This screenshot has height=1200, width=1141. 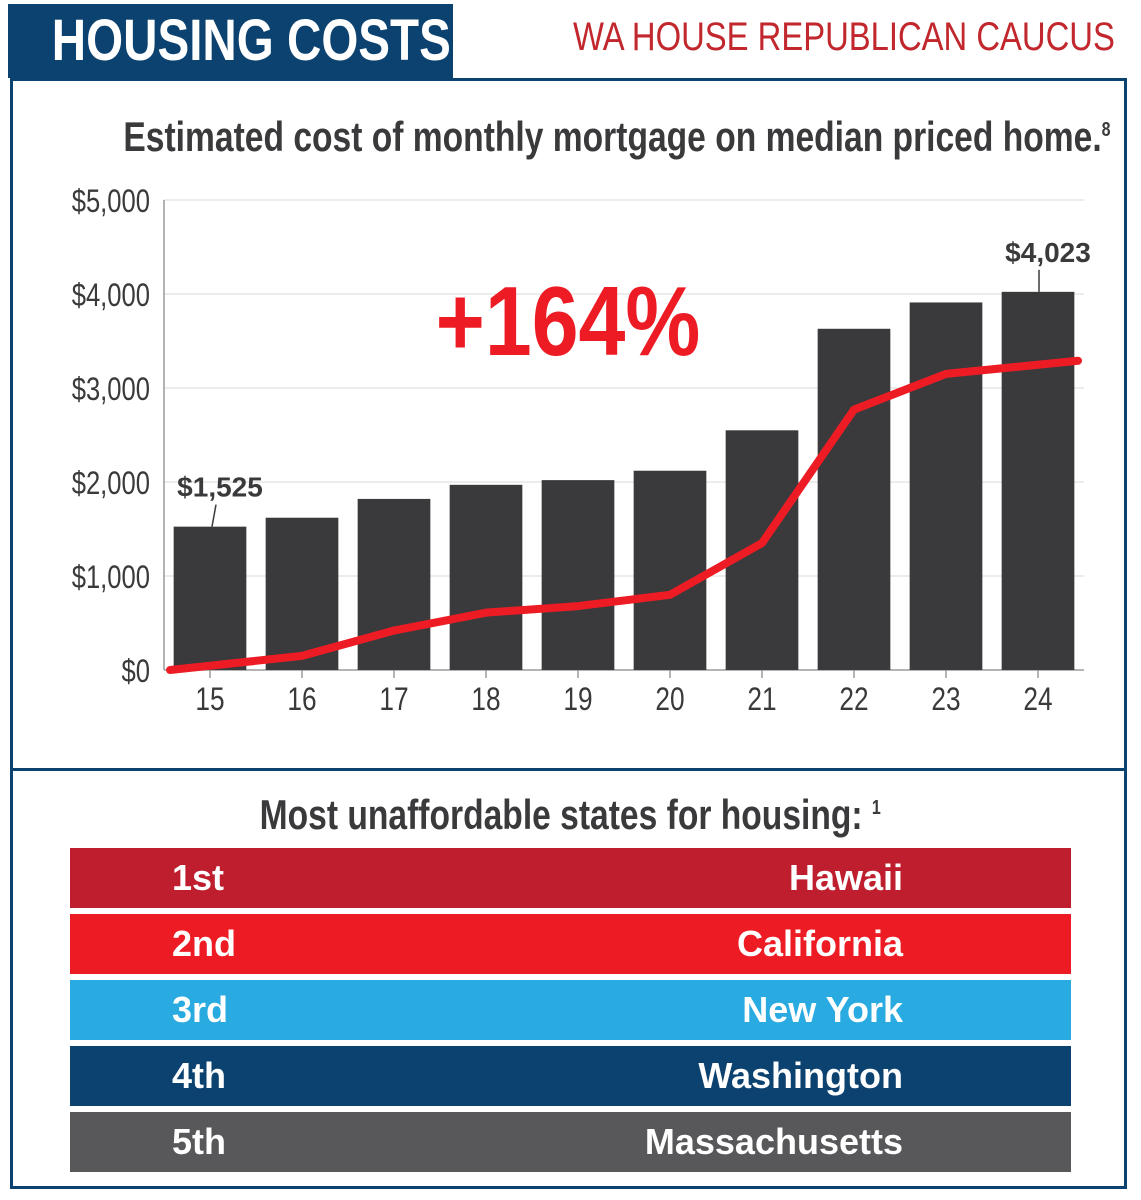 I want to click on state-name: Hawaii, so click(x=845, y=877).